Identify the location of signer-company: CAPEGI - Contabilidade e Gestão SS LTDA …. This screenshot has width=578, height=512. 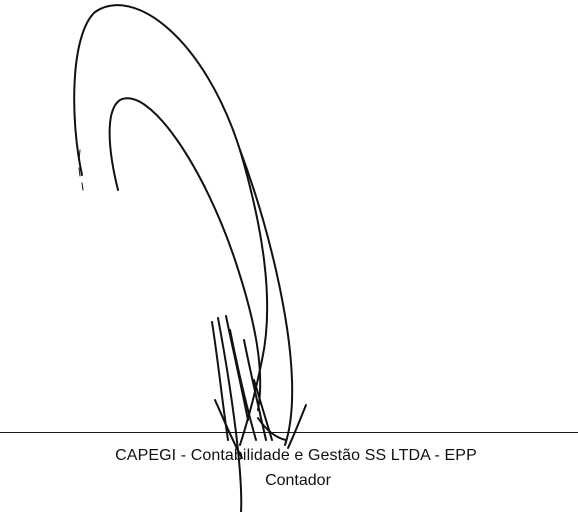
(296, 455).